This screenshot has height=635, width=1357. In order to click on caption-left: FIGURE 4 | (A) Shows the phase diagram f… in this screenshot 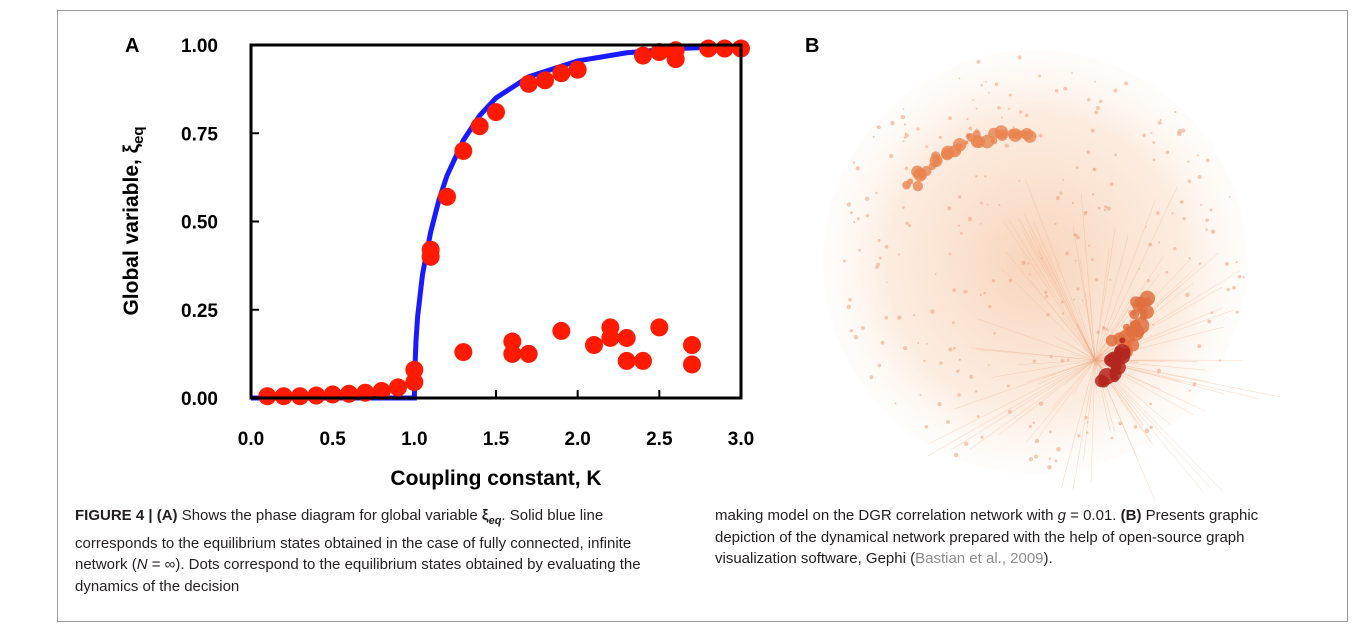, I will do `click(370, 551)`.